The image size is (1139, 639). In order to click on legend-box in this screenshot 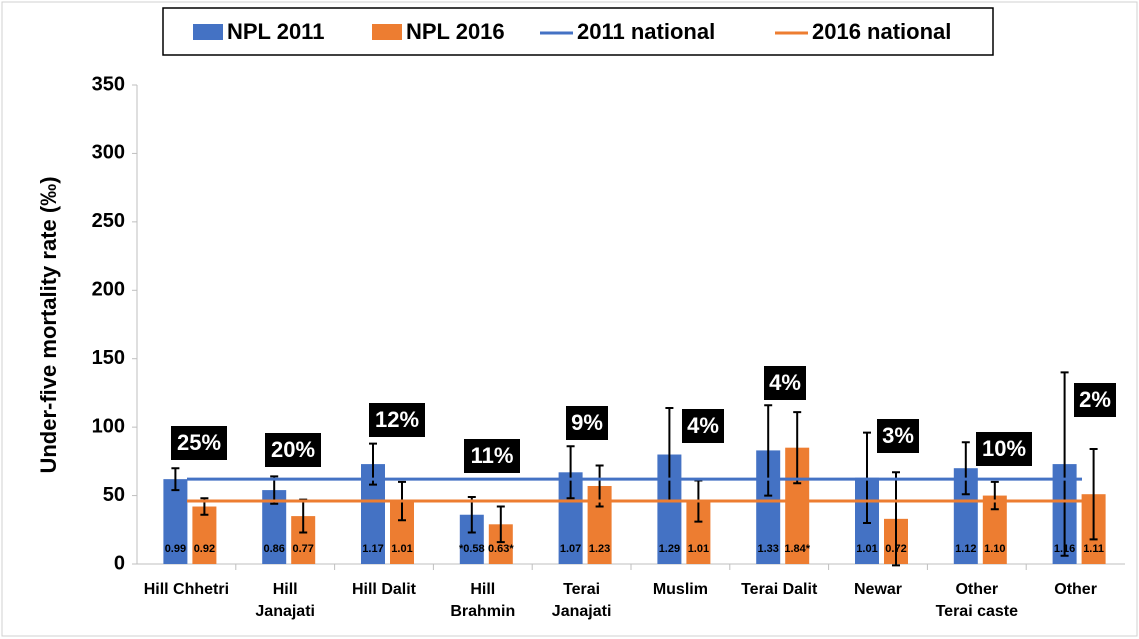, I will do `click(578, 31)`.